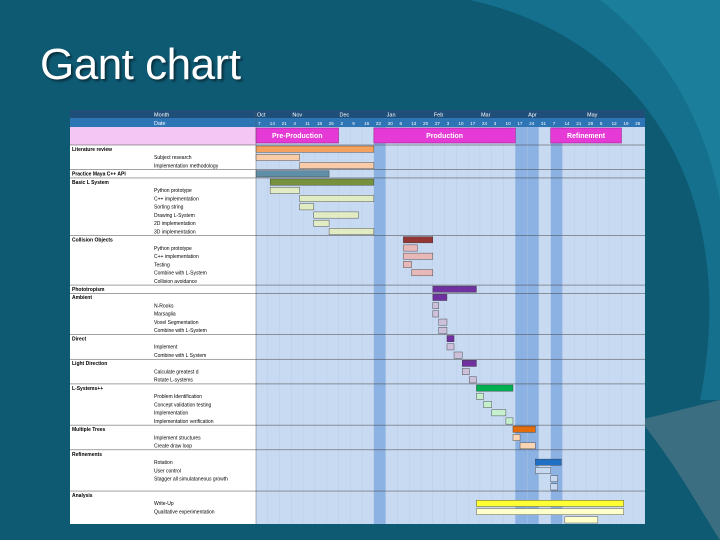 The height and width of the screenshot is (540, 720). What do you see at coordinates (173, 447) in the screenshot?
I see `task-label: Create draw loop` at bounding box center [173, 447].